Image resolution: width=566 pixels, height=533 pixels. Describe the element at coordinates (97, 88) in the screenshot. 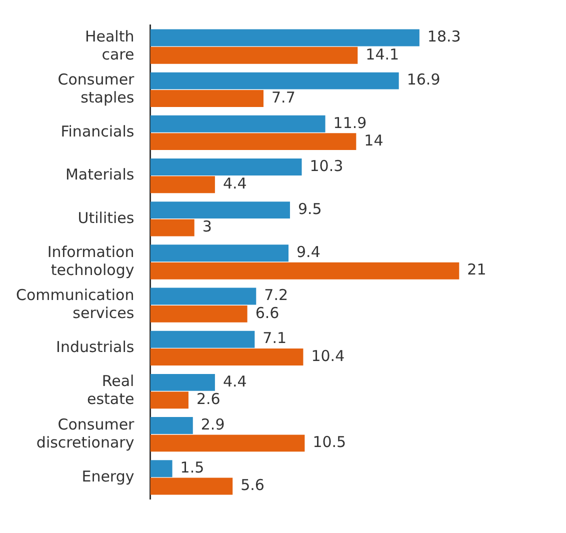

I see `y-tick-label: Consumer staples` at that location.